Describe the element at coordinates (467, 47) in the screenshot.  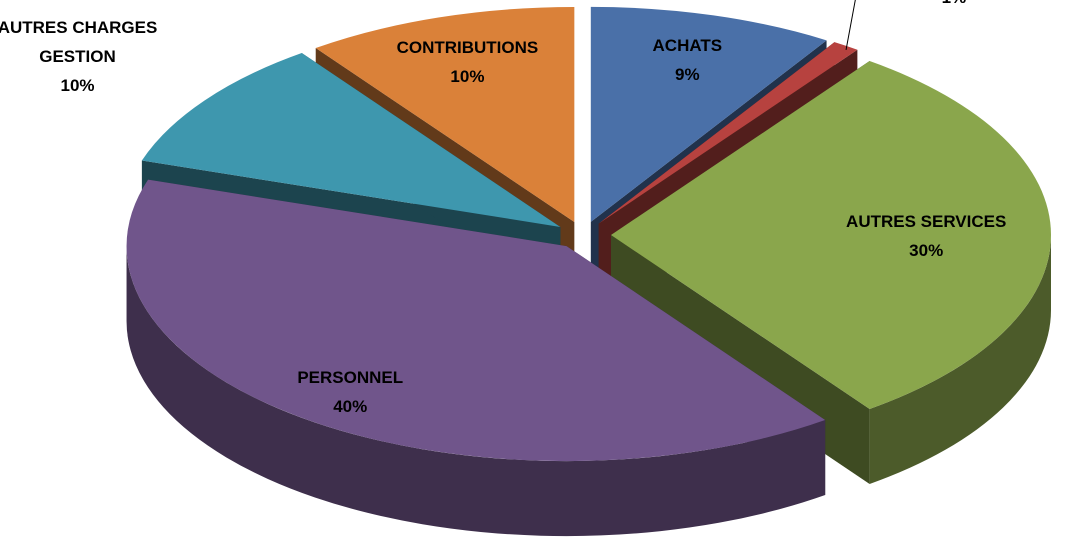
I see `slice-label: CONTRIBUTIONS` at that location.